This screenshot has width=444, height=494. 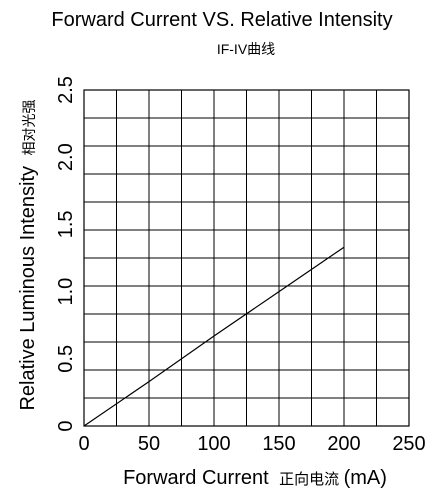 I want to click on y-tick-label: 0.5, so click(x=66, y=359).